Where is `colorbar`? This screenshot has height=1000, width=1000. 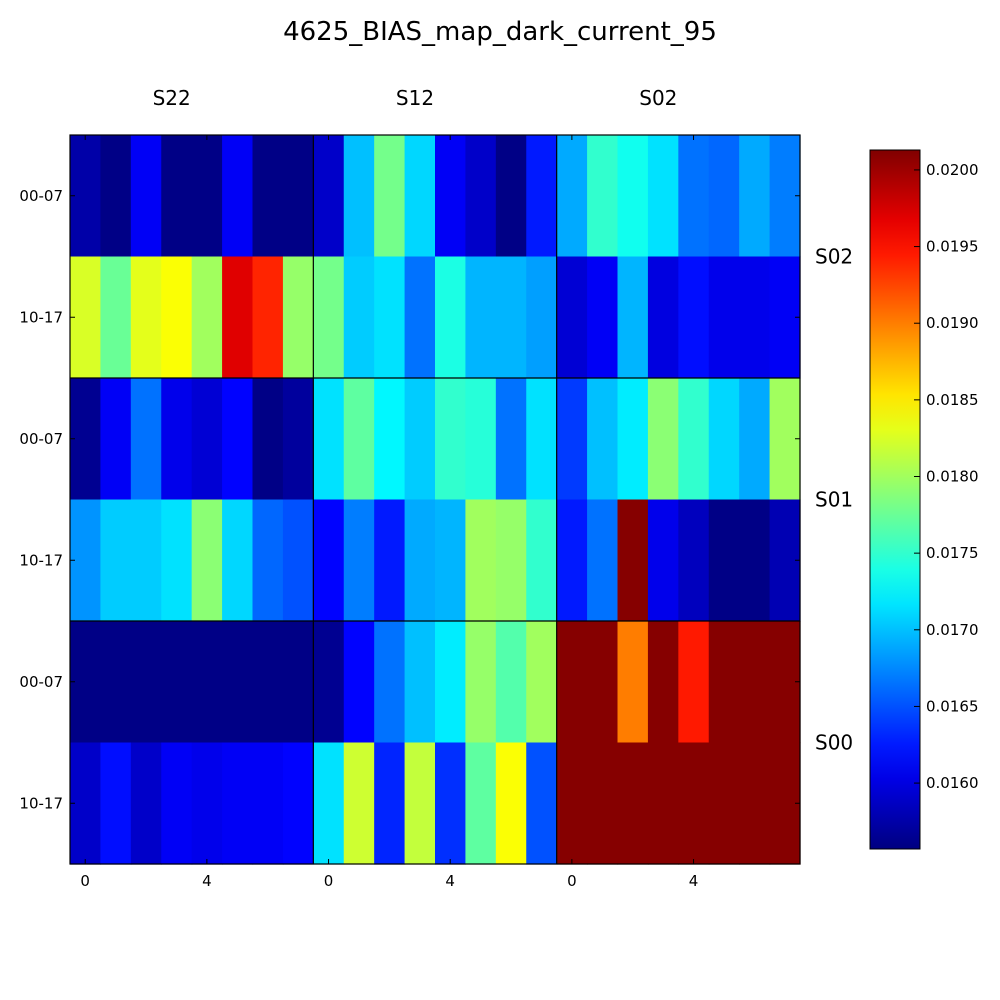
colorbar is located at coordinates (895, 499).